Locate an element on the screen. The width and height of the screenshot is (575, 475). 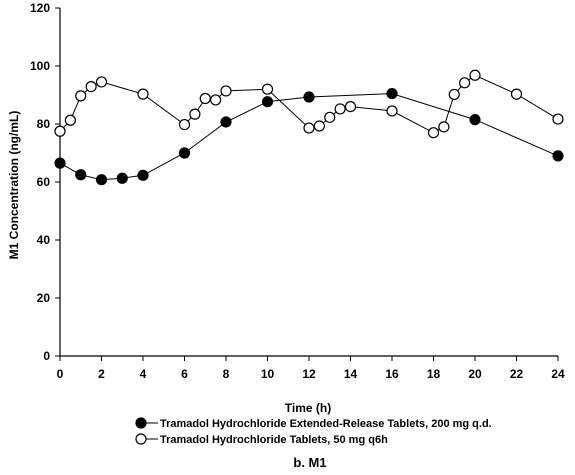
y-tick-label: 60 is located at coordinates (44, 182).